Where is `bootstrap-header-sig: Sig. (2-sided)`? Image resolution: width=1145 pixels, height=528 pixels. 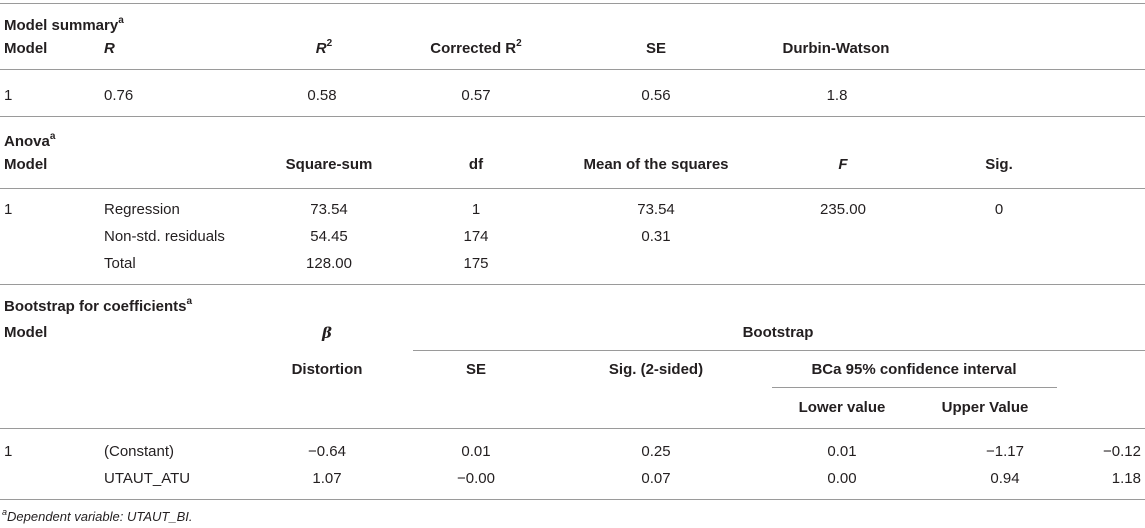
bootstrap-header-sig: Sig. (2-sided) is located at coordinates (656, 369).